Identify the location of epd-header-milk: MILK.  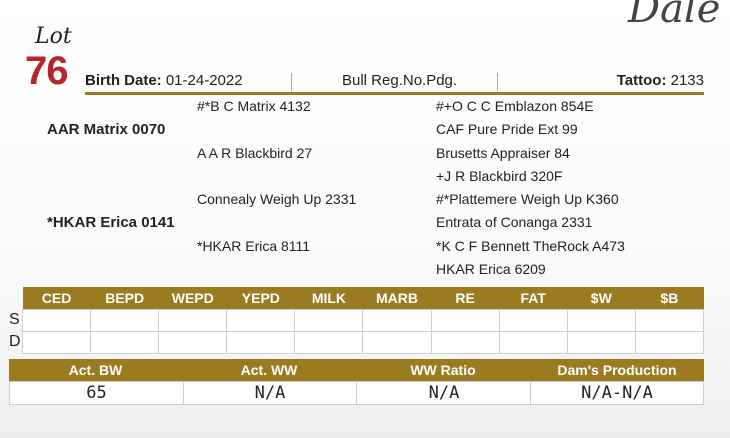
(328, 298).